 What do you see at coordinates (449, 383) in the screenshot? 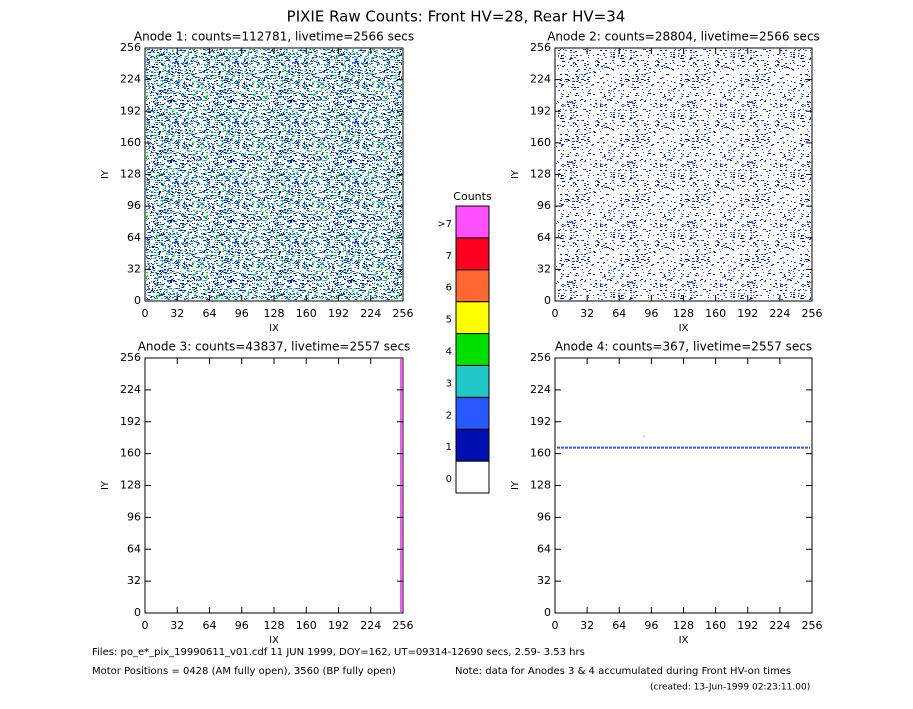
I see `colorbar-label: 3` at bounding box center [449, 383].